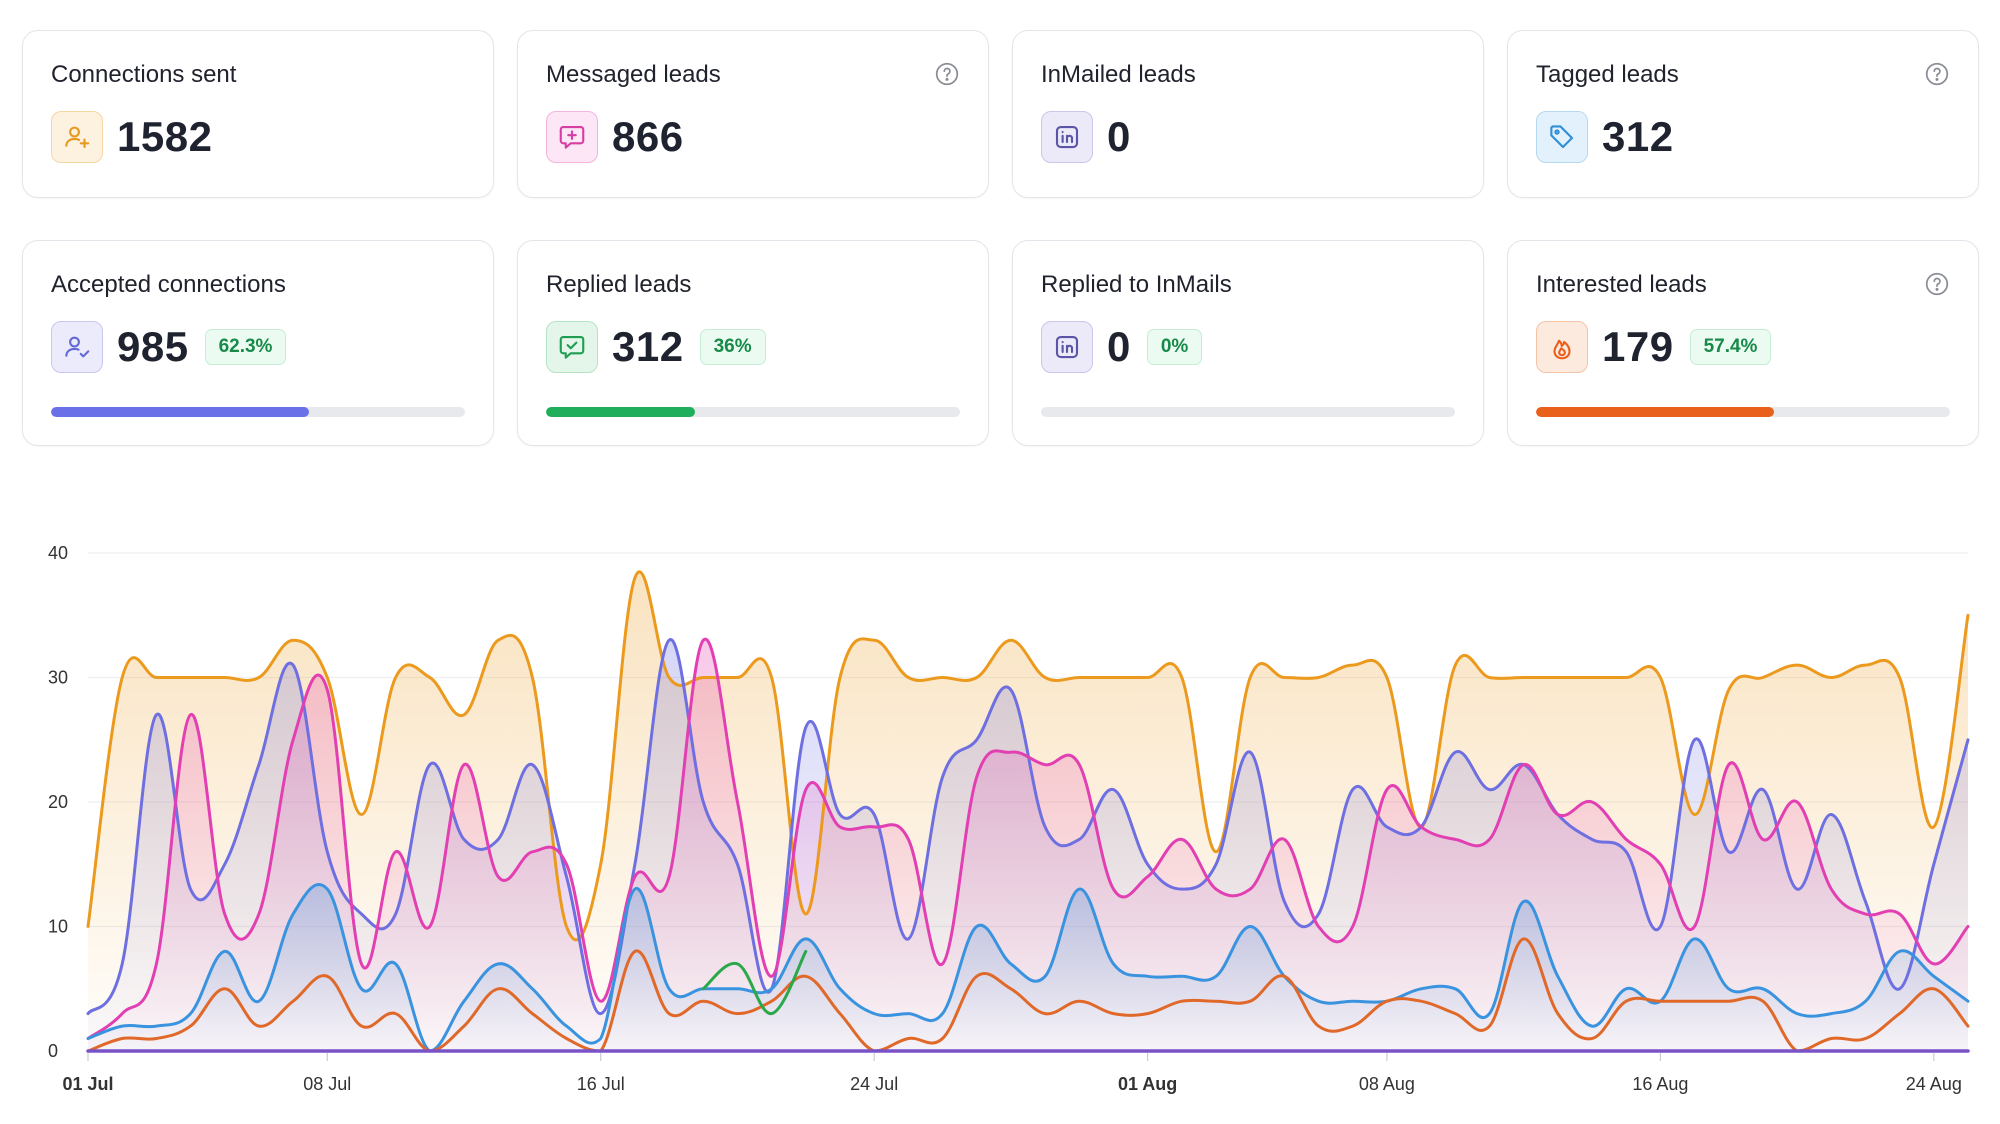 The width and height of the screenshot is (2000, 1124). Describe the element at coordinates (1638, 346) in the screenshot. I see `card-value: 179` at that location.